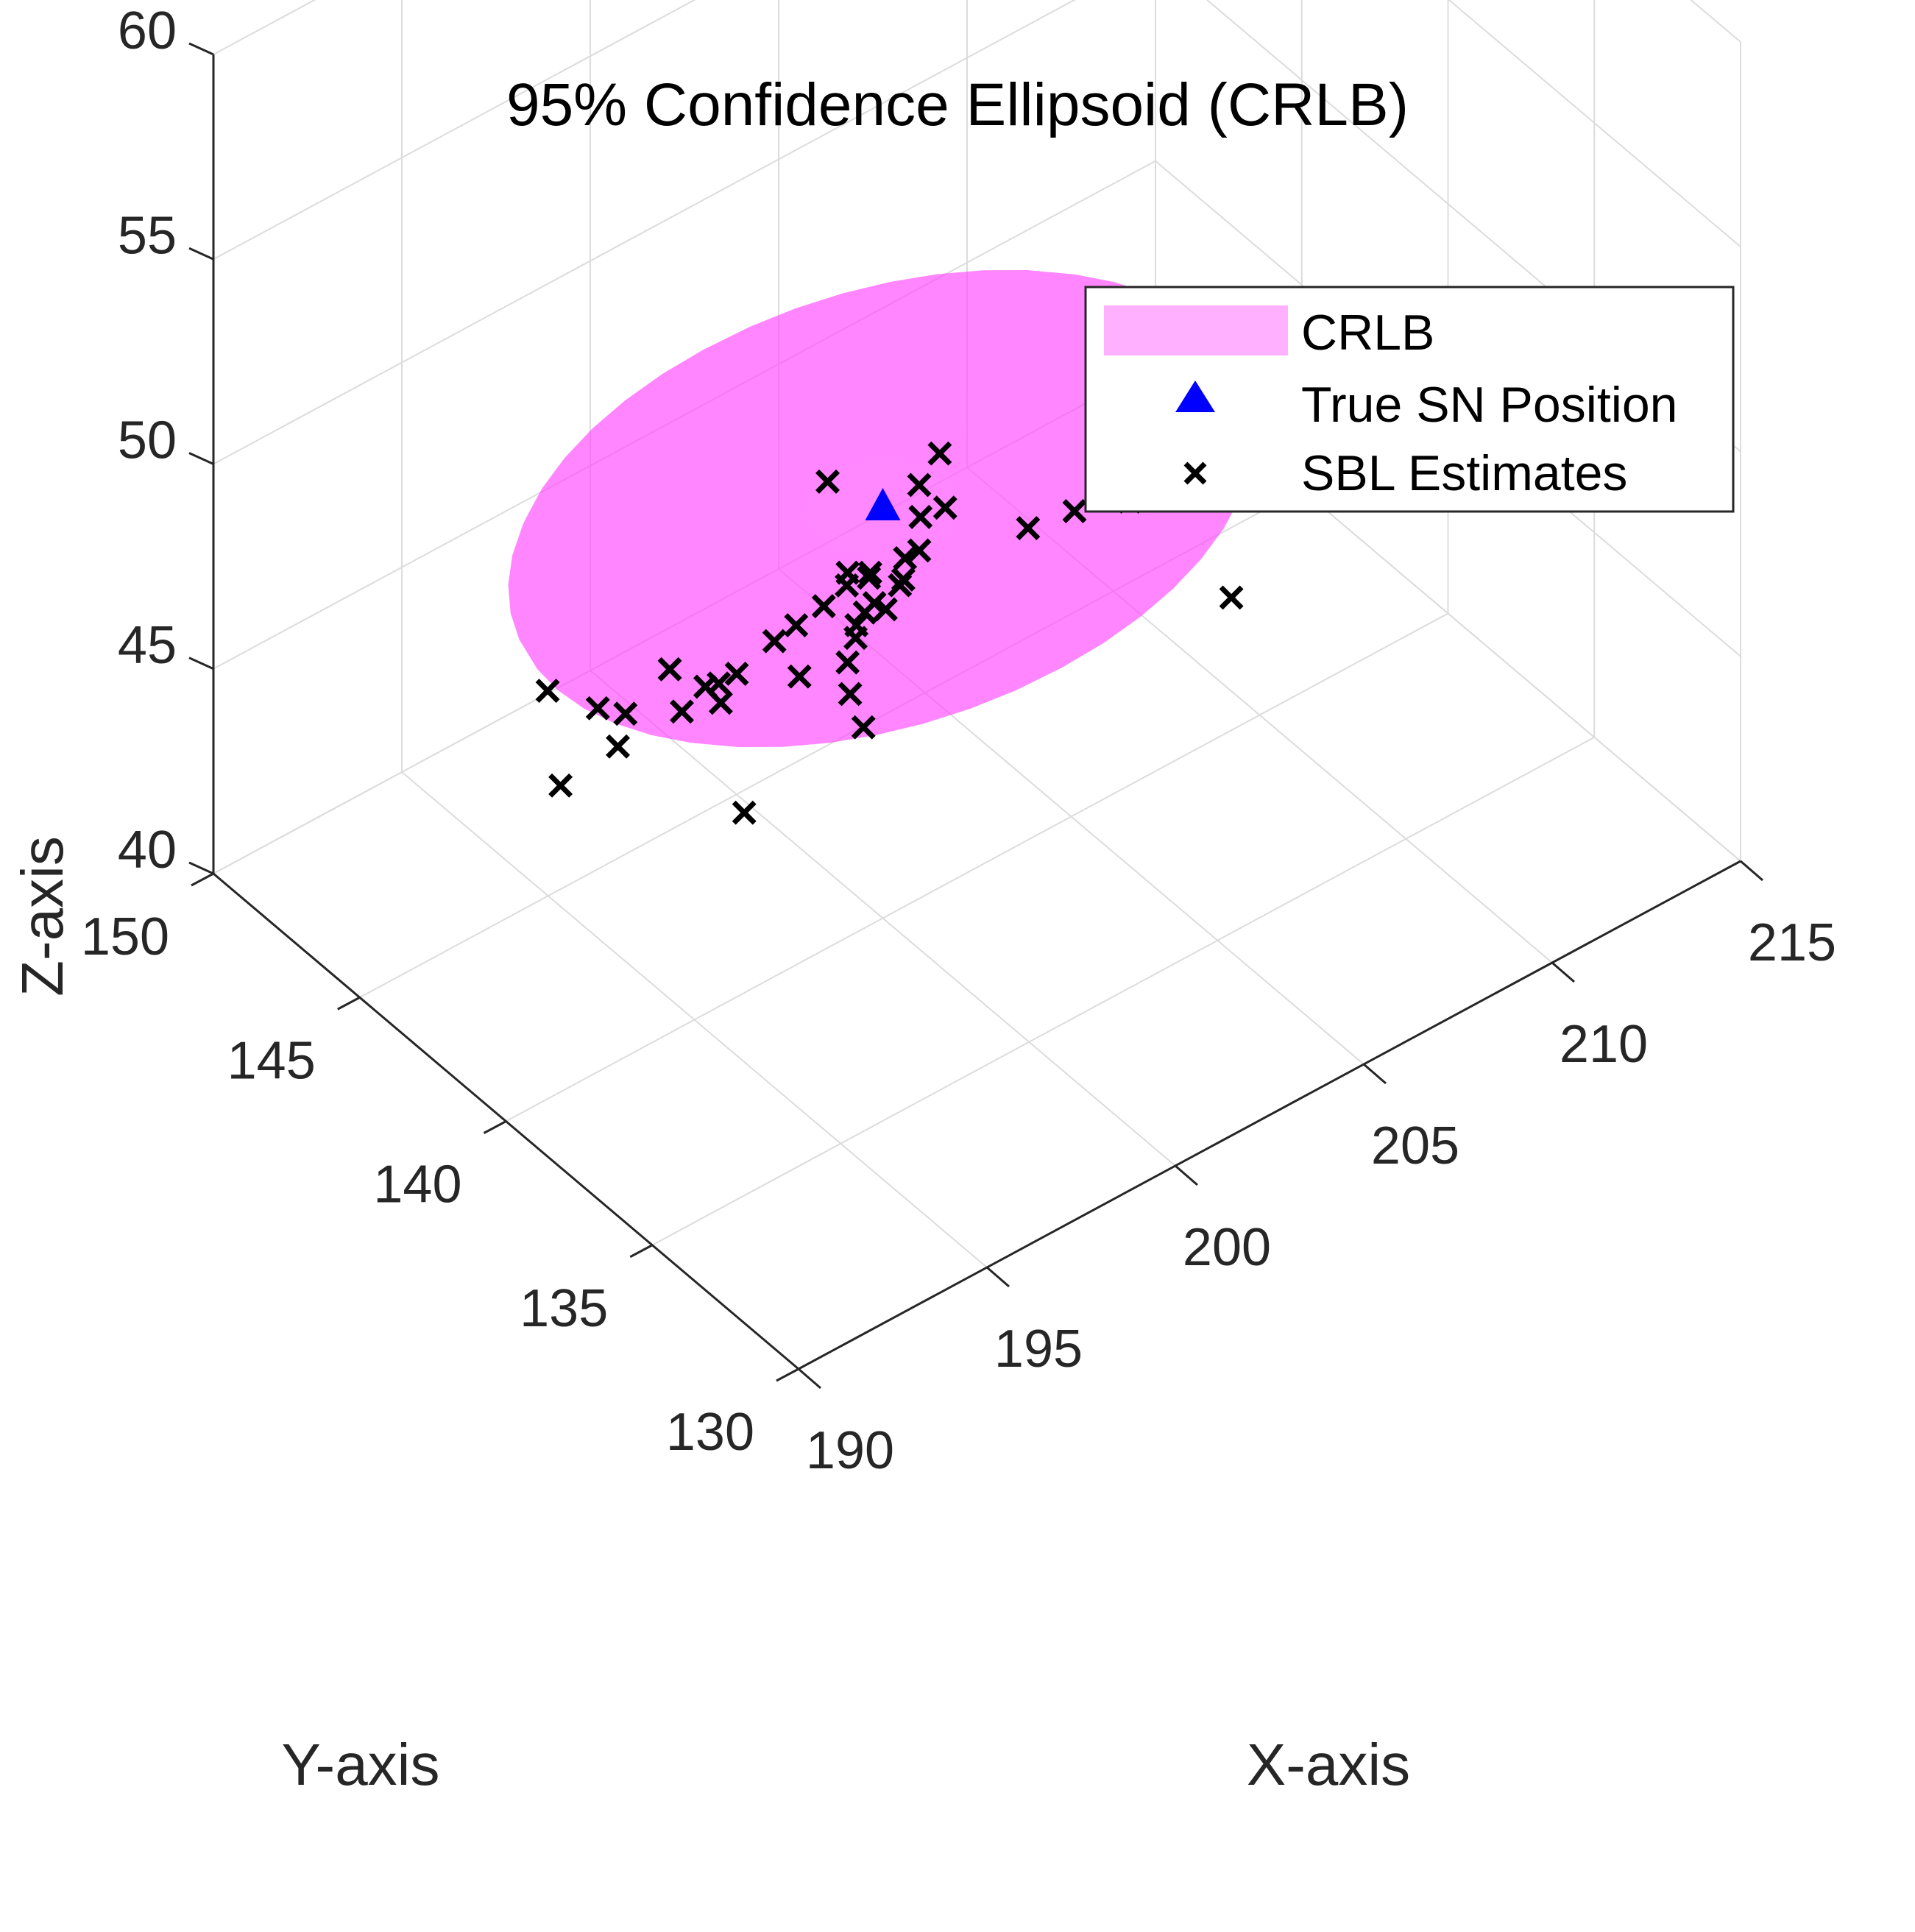  What do you see at coordinates (883, 504) in the screenshot?
I see `true-sn-position-marker` at bounding box center [883, 504].